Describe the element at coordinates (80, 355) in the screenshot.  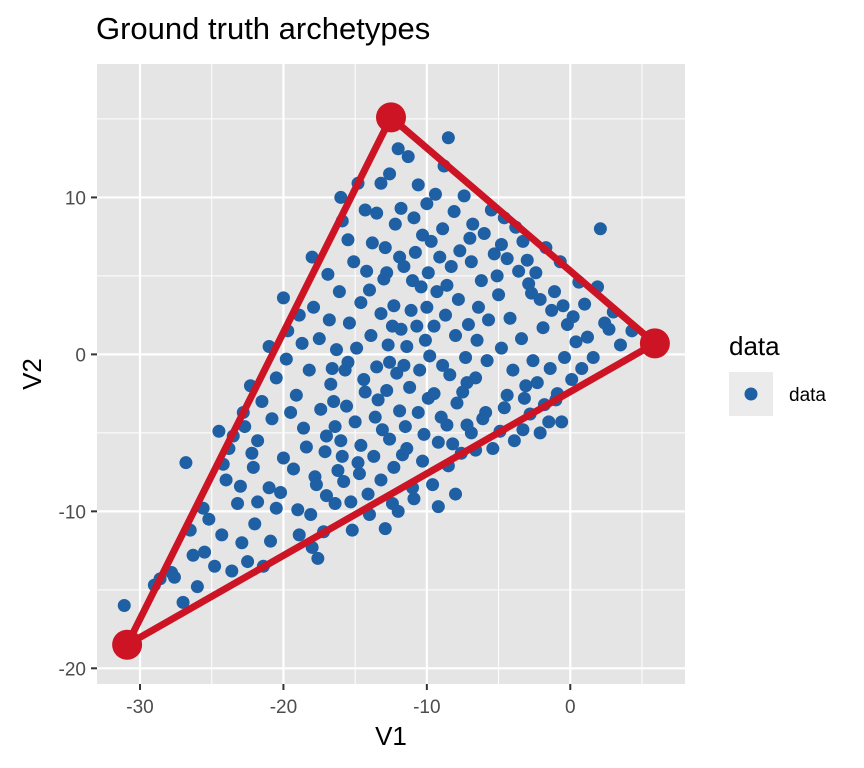
I see `y-tick-label: 0` at that location.